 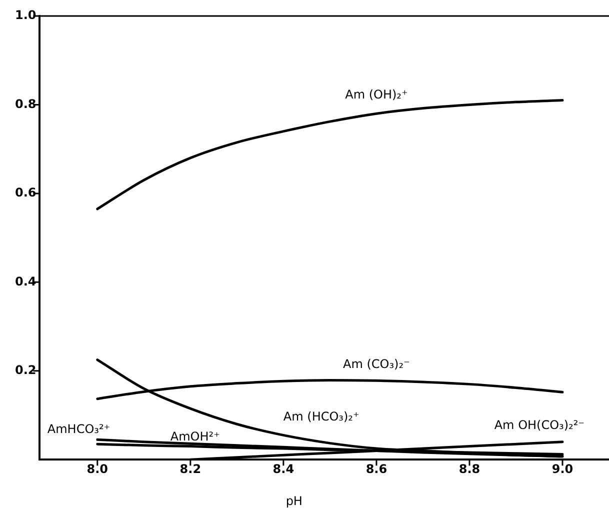 What do you see at coordinates (563, 469) in the screenshot?
I see `x-tick-label: 9.0` at bounding box center [563, 469].